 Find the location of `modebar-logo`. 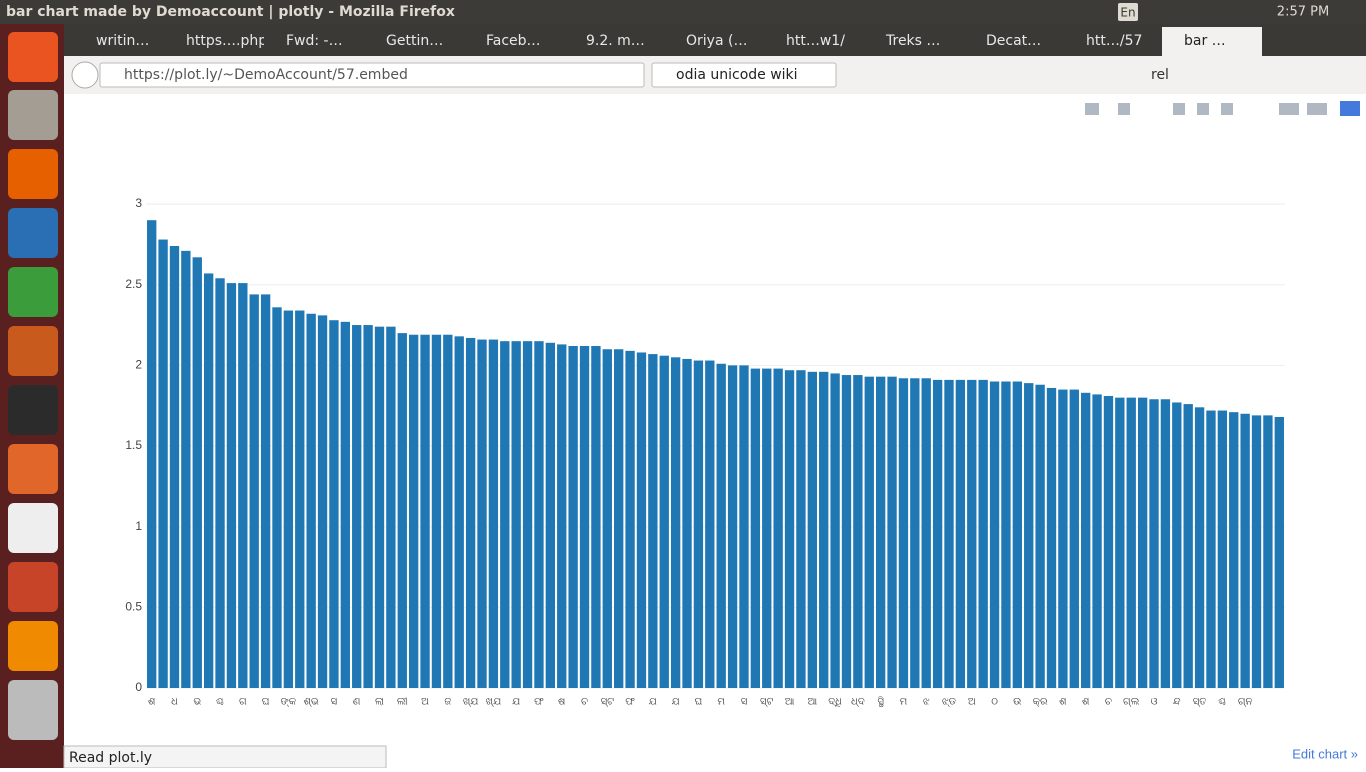

modebar-logo is located at coordinates (1350, 108).